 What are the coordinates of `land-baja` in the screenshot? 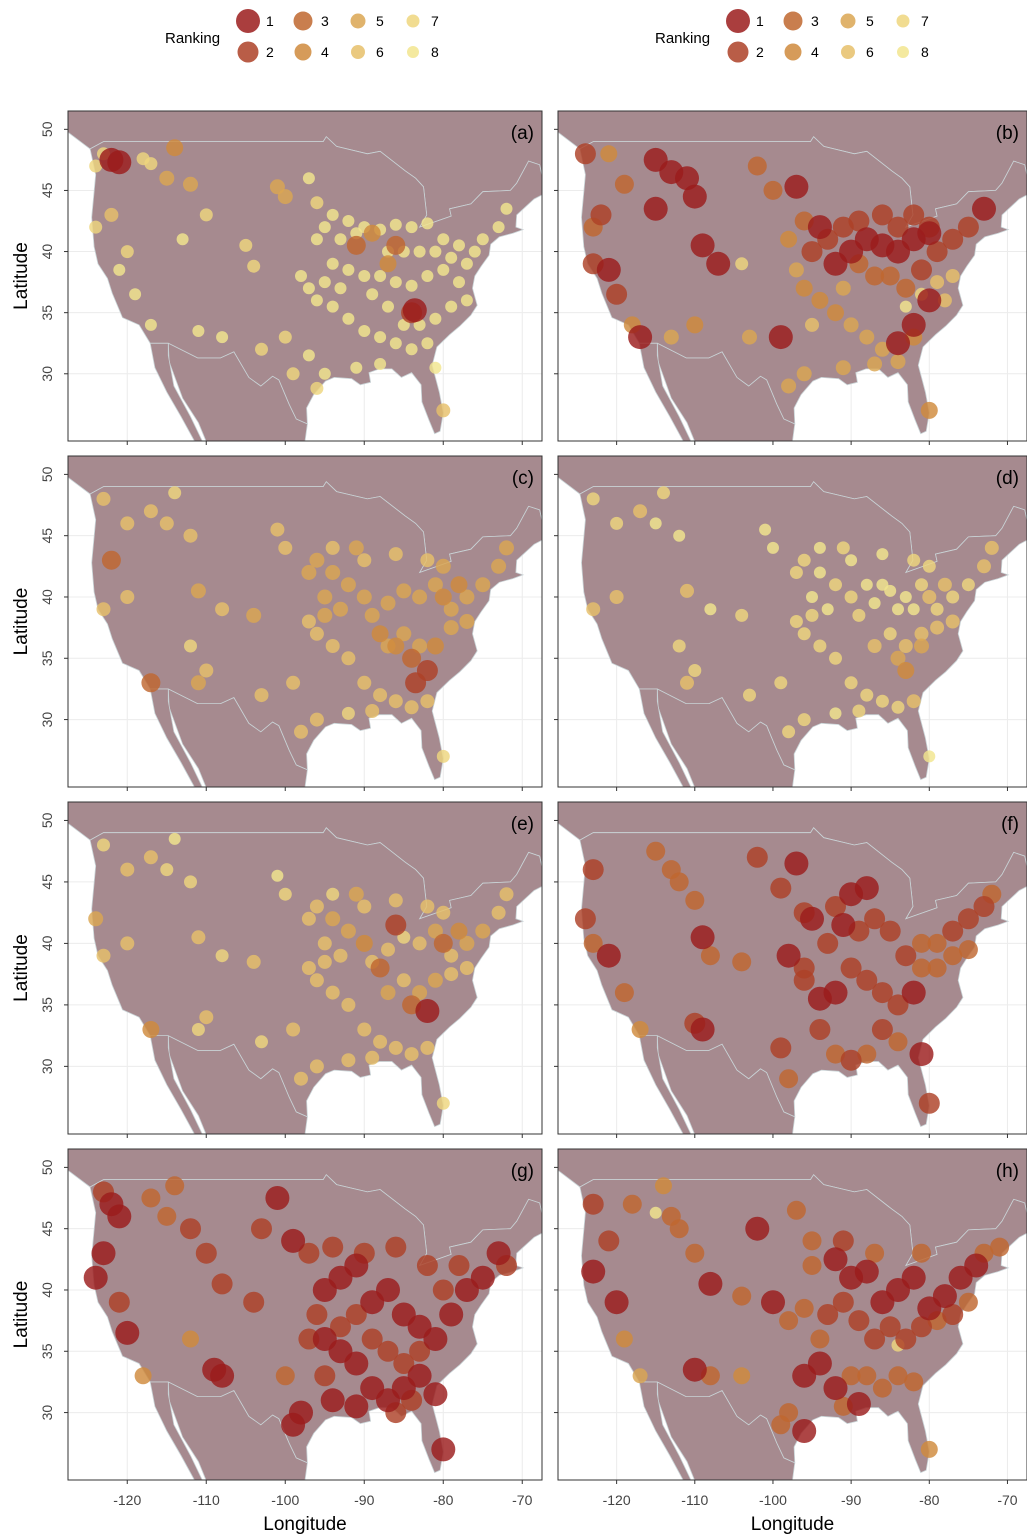 It's located at (665, 391).